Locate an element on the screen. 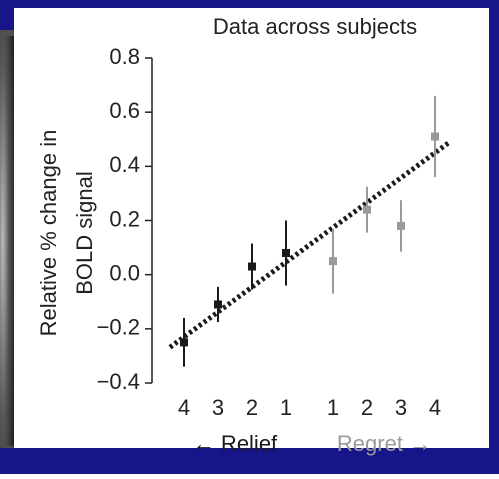 This screenshot has height=479, width=499. y-tick-label: 0.4 is located at coordinates (124, 164).